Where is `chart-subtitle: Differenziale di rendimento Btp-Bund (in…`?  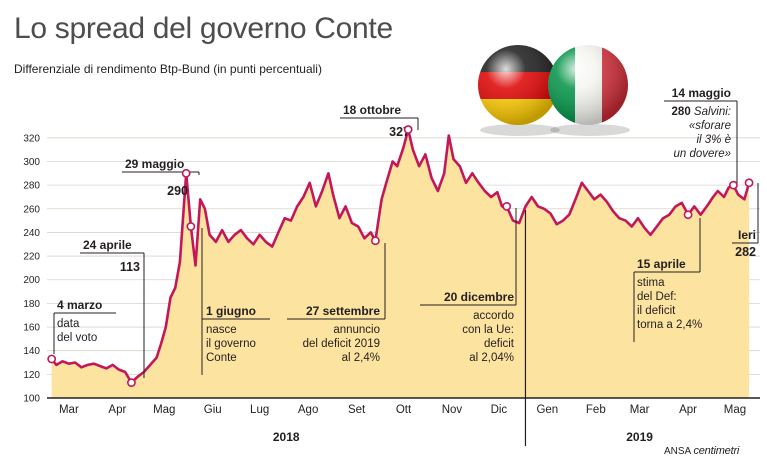 chart-subtitle: Differenziale di rendimento Btp-Bund (in… is located at coordinates (168, 69).